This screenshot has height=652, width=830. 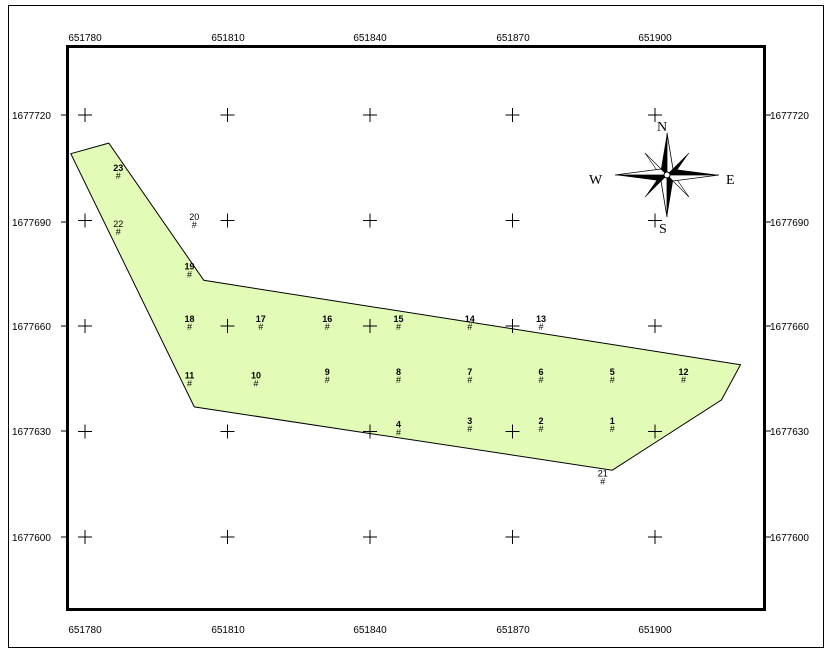 What do you see at coordinates (189, 319) in the screenshot?
I see `point-label: 18` at bounding box center [189, 319].